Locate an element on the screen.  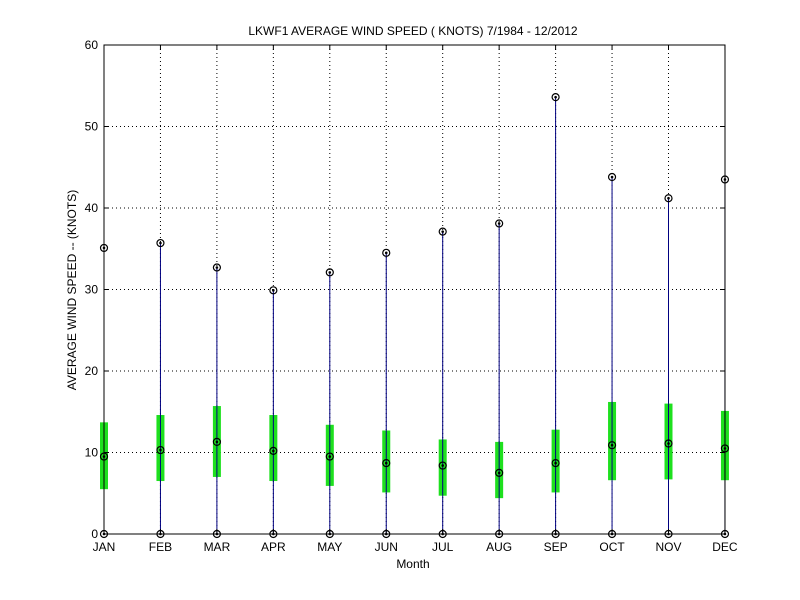
x-tick-label: AUG is located at coordinates (499, 547).